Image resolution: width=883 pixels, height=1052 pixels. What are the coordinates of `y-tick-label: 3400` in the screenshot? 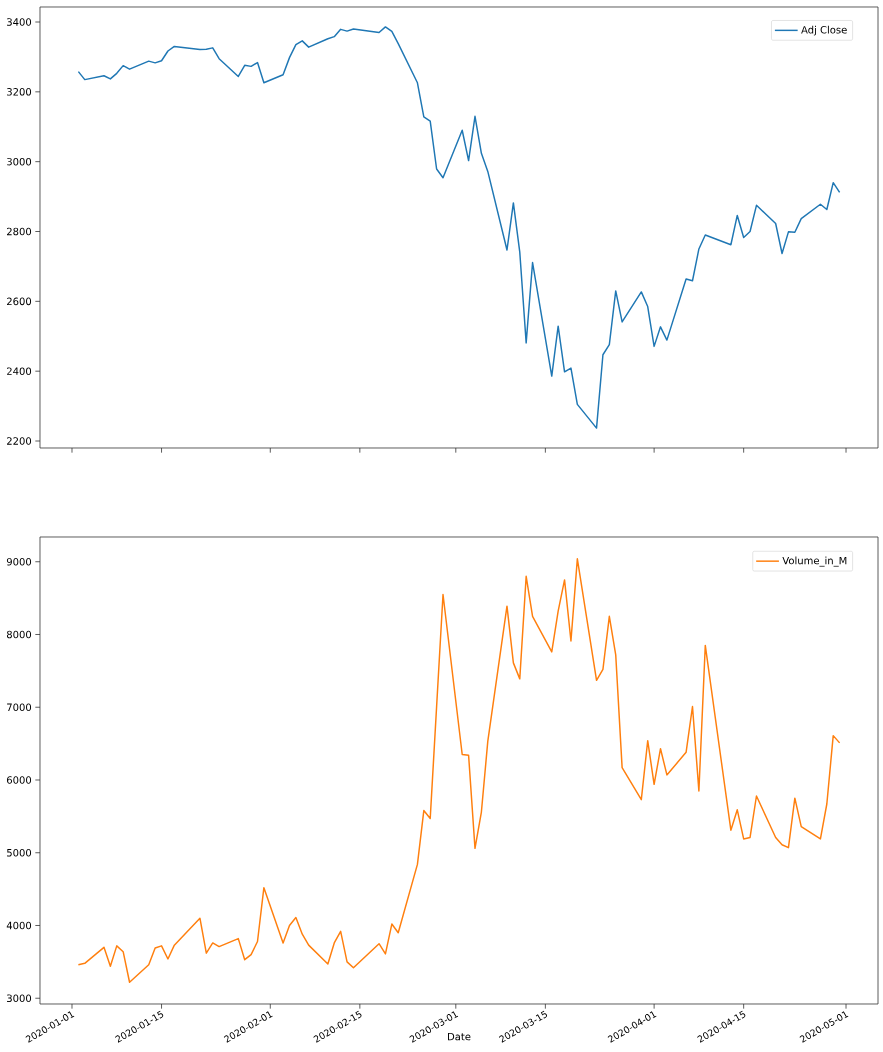 It's located at (19, 22).